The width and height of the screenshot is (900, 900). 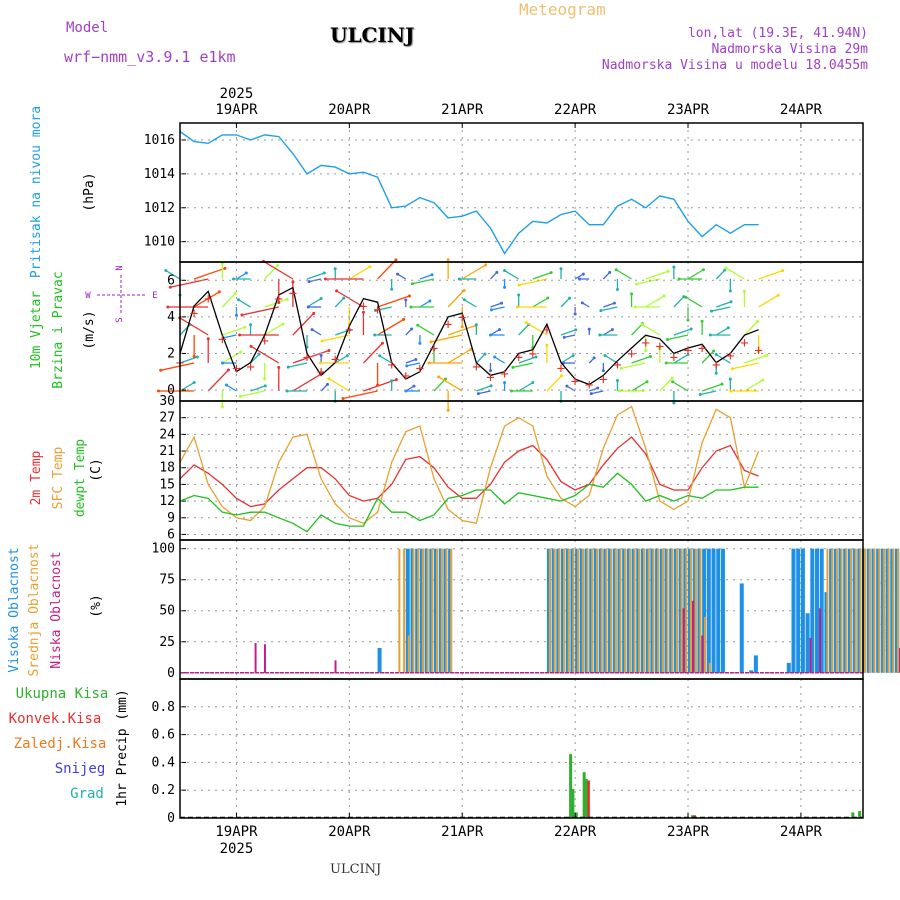 I want to click on ytick-label: 0.2, so click(x=163, y=790).